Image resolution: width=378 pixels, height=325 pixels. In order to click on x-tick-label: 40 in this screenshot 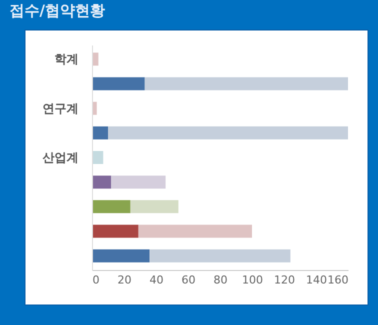, I will do `click(157, 280)`.